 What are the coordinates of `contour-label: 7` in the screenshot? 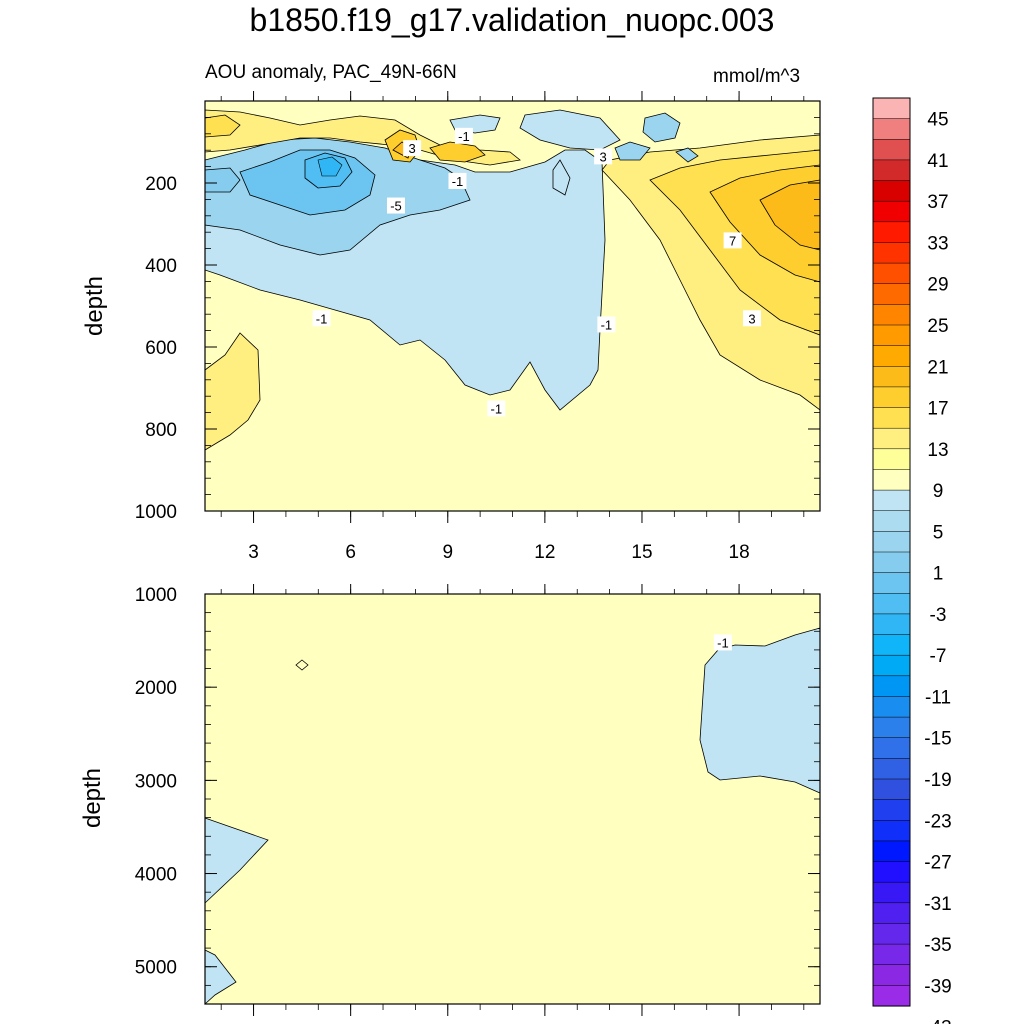 It's located at (732, 240).